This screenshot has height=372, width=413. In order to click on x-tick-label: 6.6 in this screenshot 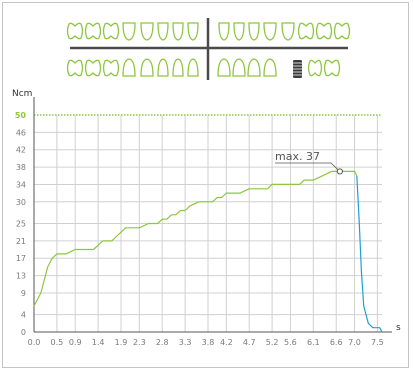, I will do `click(336, 342)`.